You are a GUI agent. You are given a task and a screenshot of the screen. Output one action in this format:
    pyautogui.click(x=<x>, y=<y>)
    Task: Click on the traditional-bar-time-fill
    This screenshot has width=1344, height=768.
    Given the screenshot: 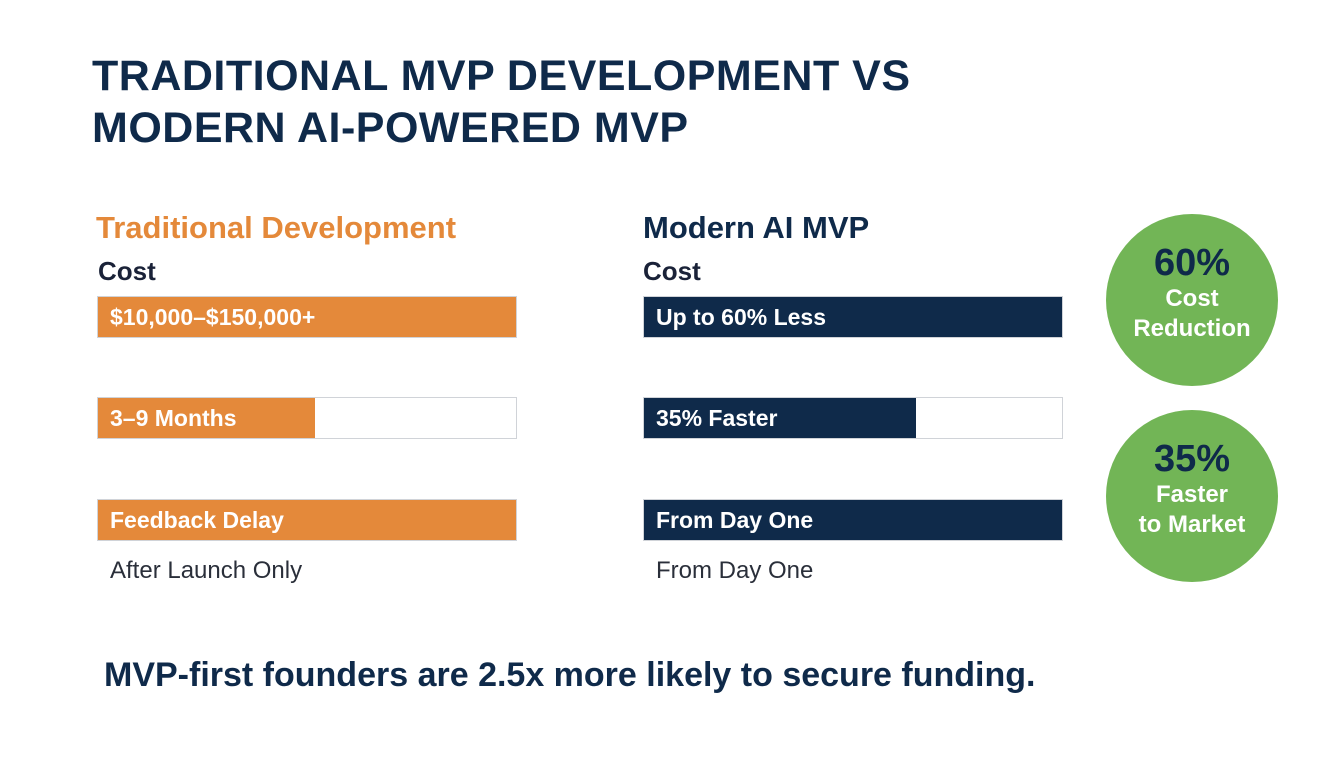 What is the action you would take?
    pyautogui.click(x=207, y=418)
    